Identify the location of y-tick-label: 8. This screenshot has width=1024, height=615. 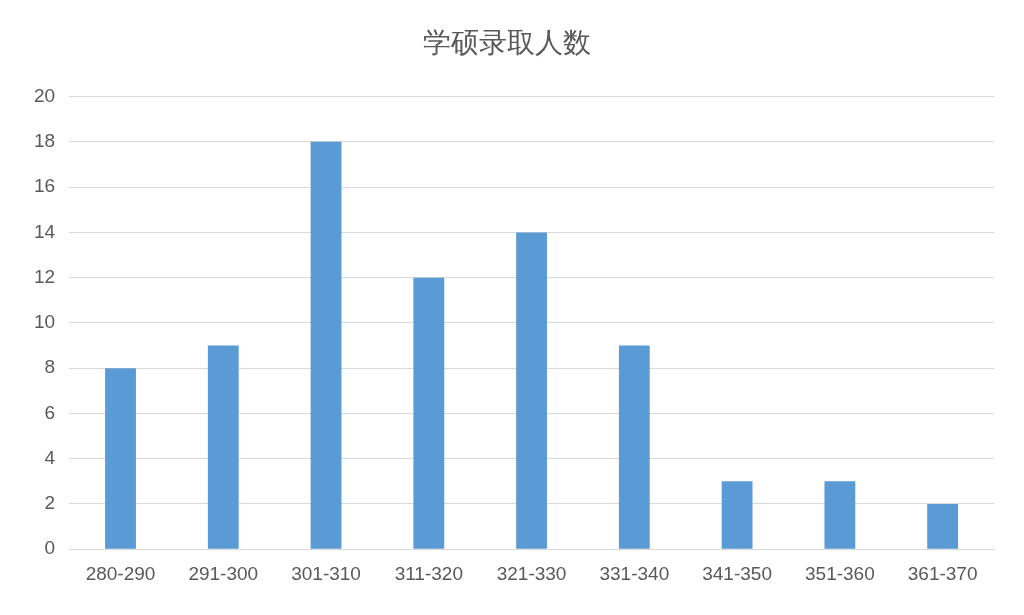
(50, 367).